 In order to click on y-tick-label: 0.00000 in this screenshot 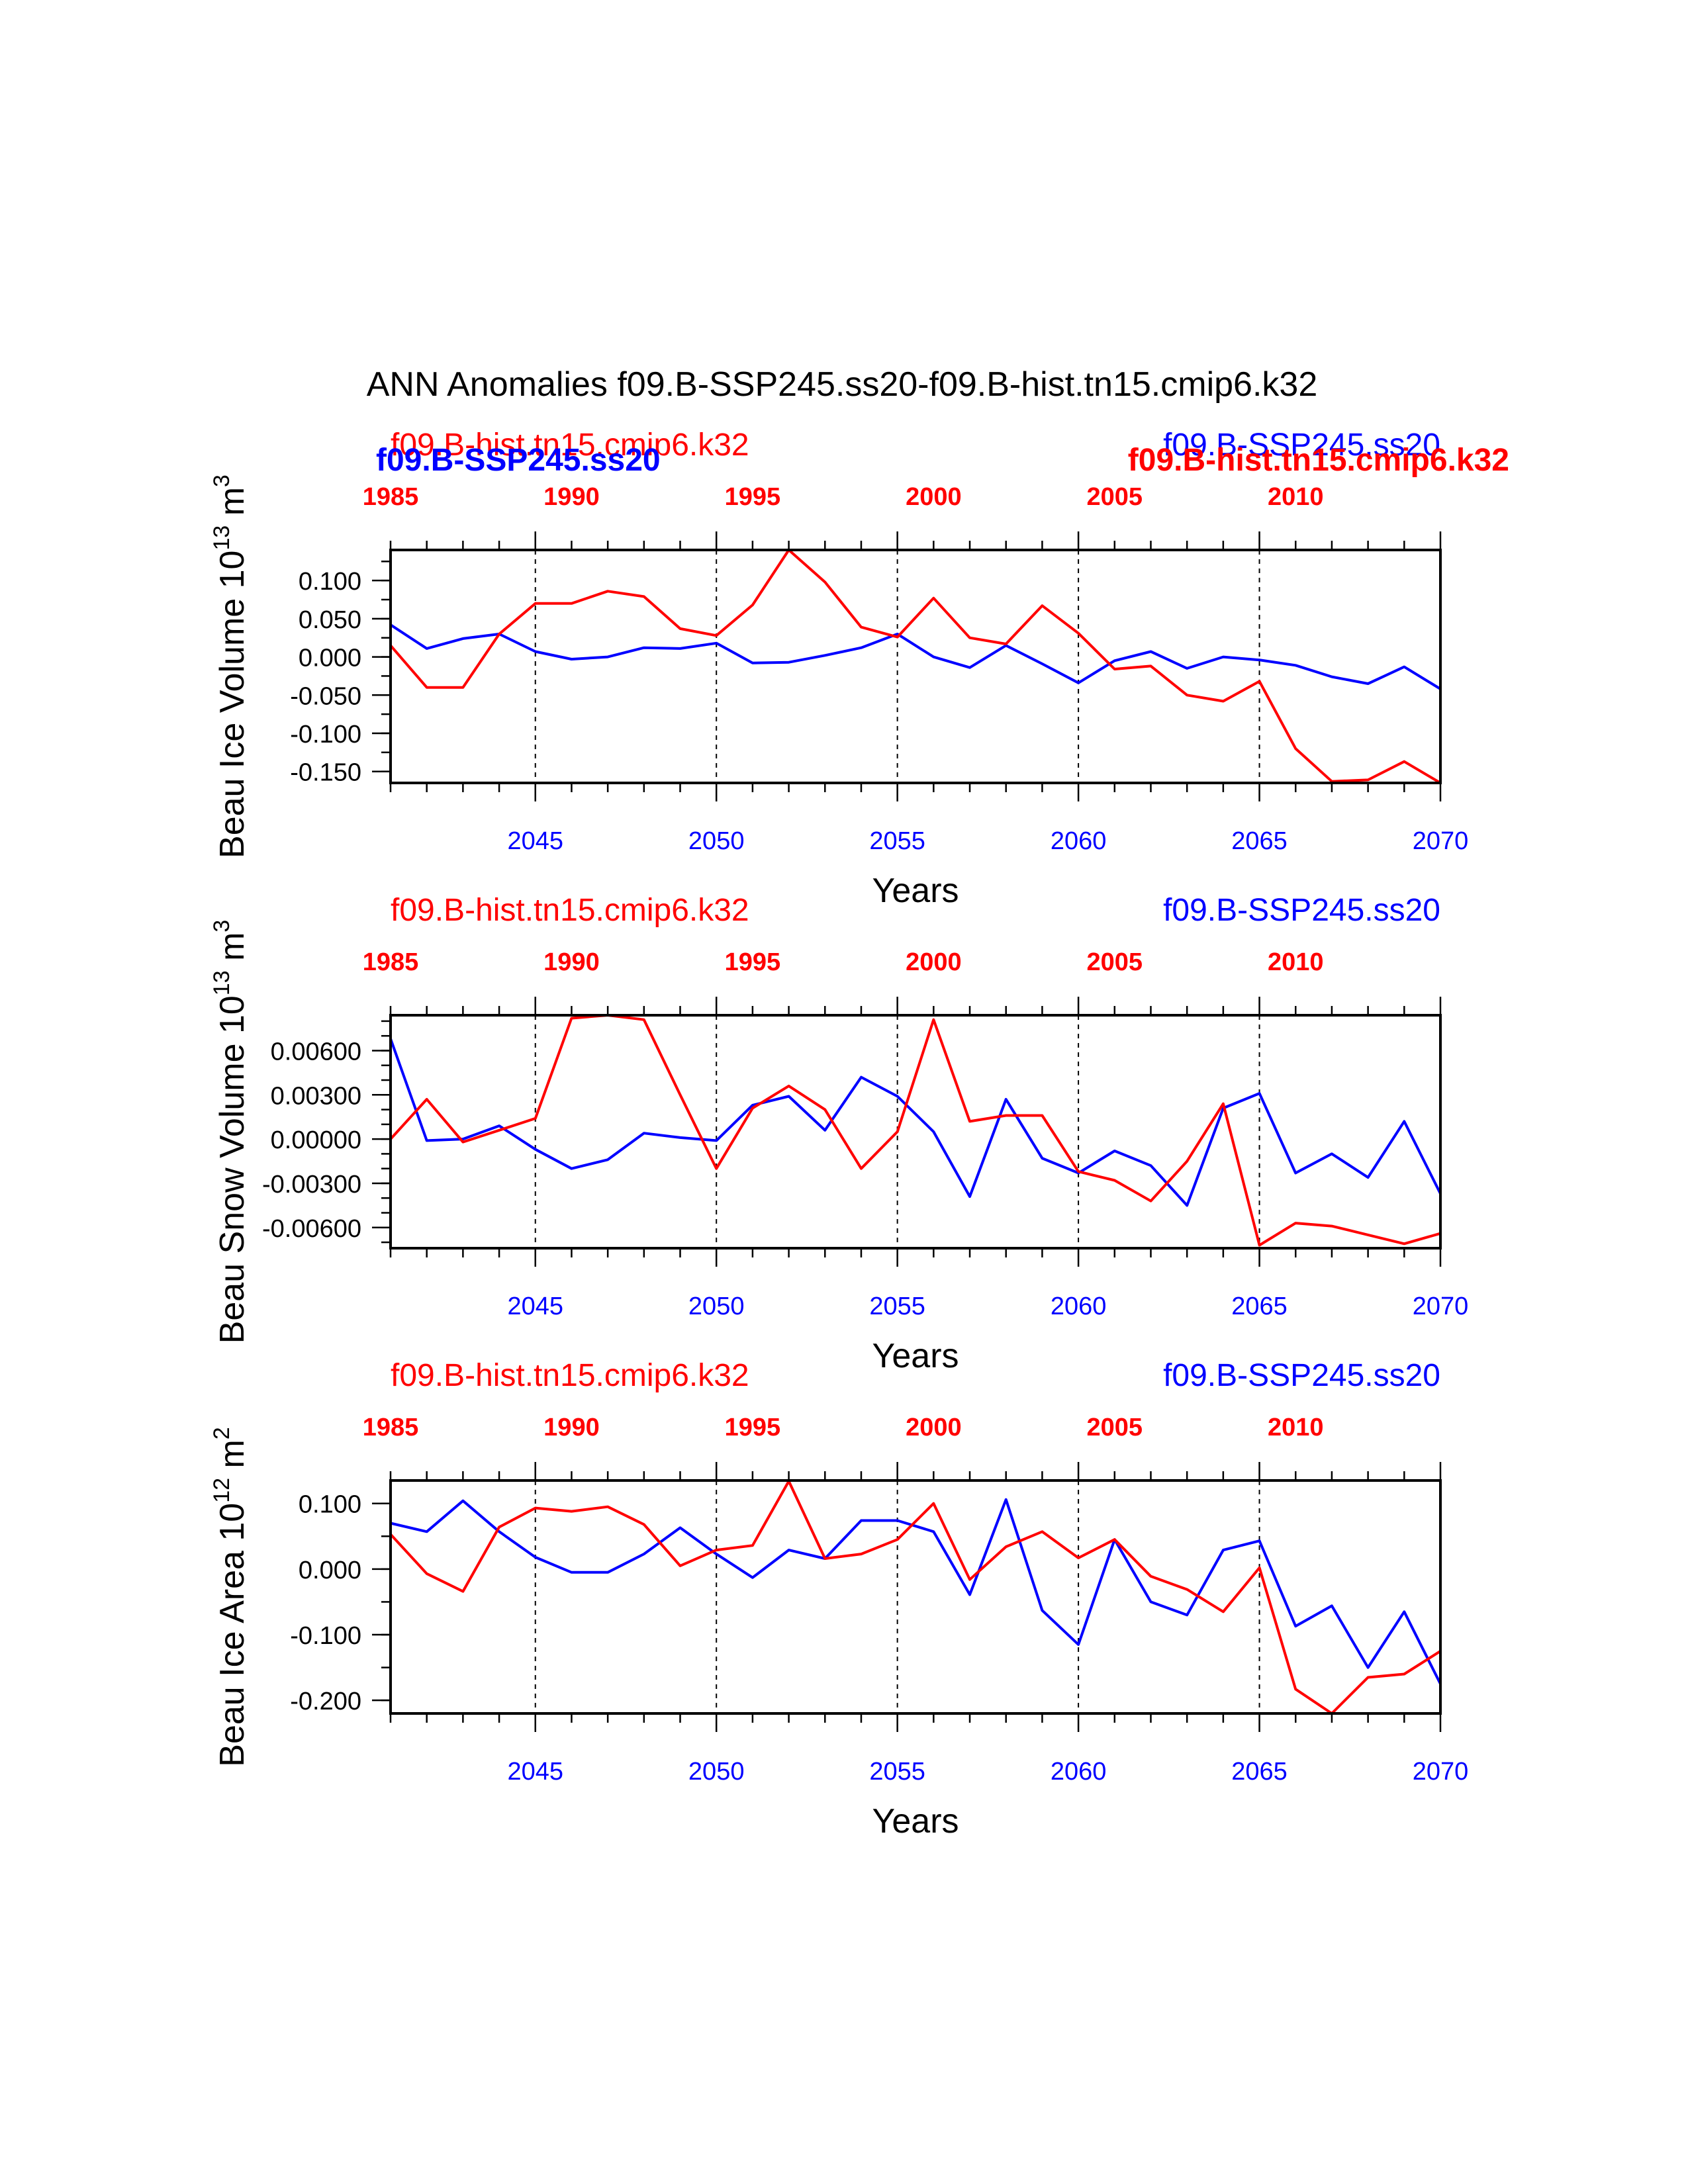, I will do `click(316, 1140)`.